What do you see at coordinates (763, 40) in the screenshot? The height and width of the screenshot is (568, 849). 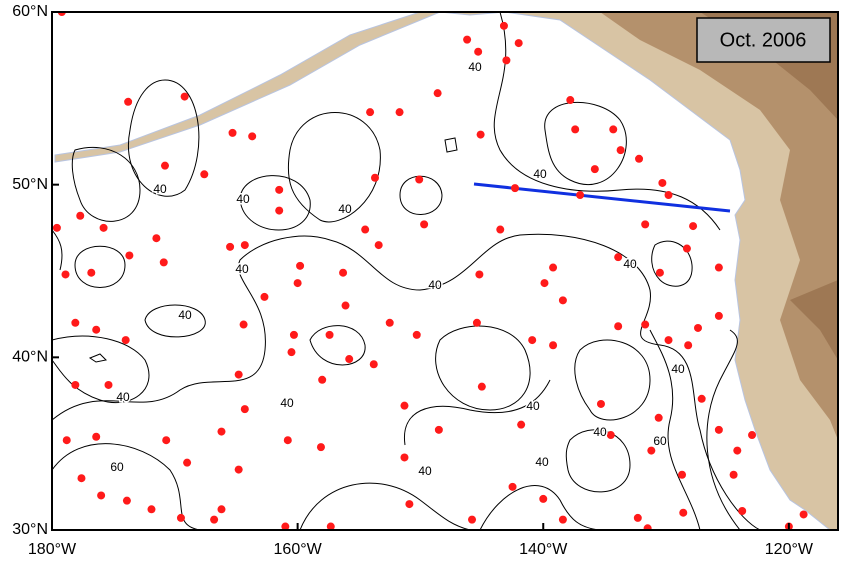 I see `title-box` at bounding box center [763, 40].